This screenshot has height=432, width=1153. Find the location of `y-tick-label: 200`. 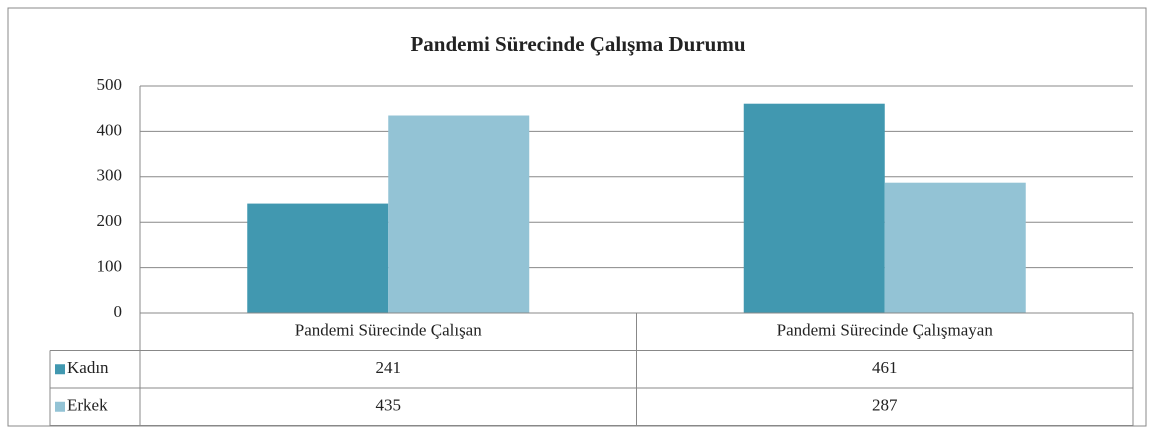

y-tick-label: 200 is located at coordinates (110, 220).